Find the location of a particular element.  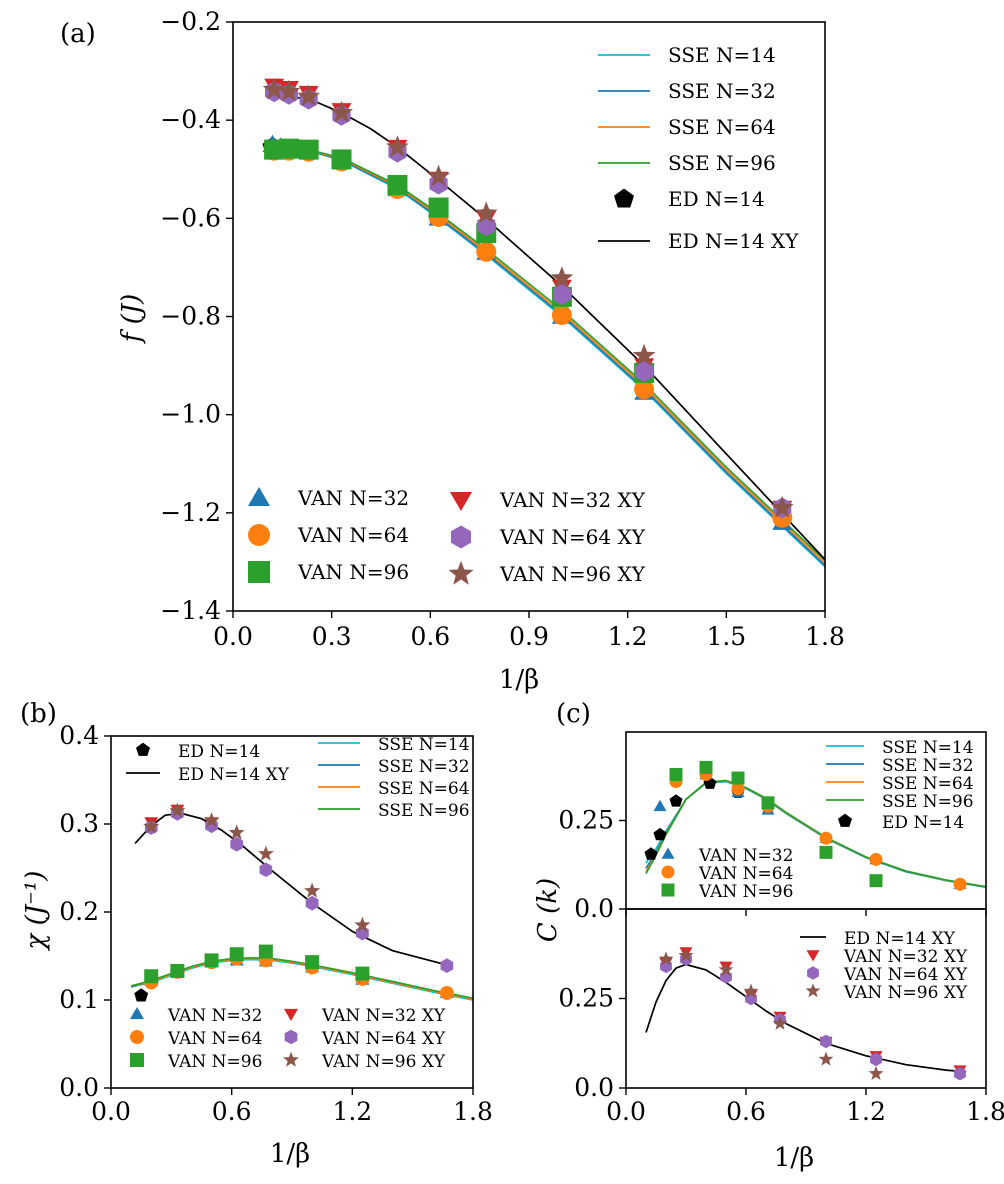

c-top-ytick-label: 0.25 is located at coordinates (586, 820).